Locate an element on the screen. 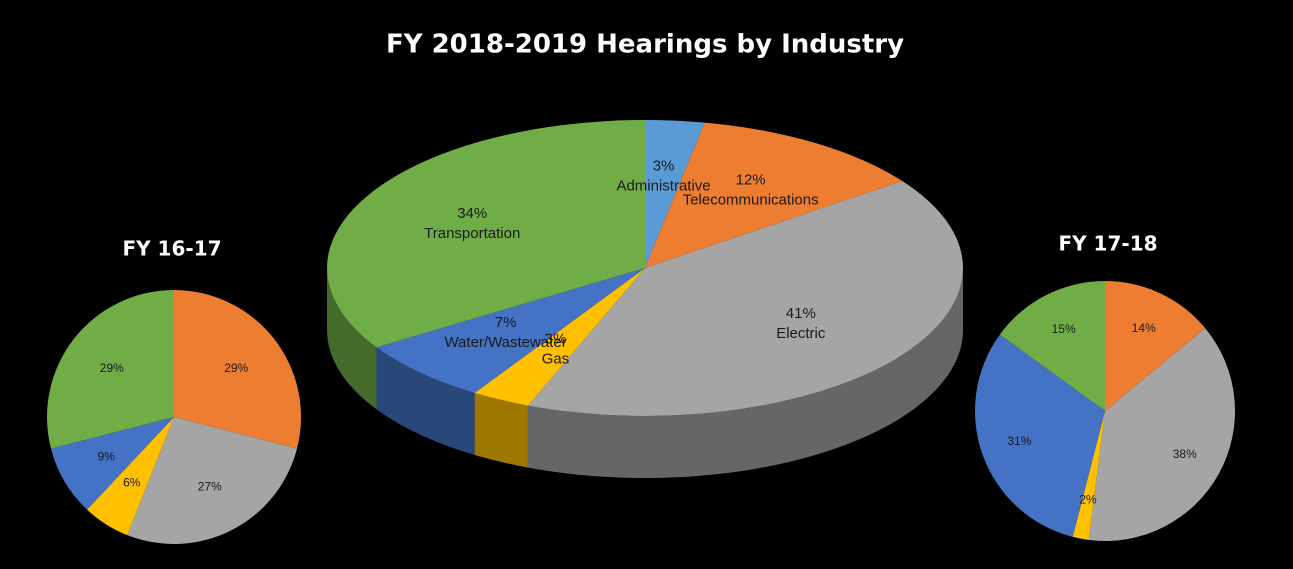  slice-value-label: 12% is located at coordinates (751, 179).